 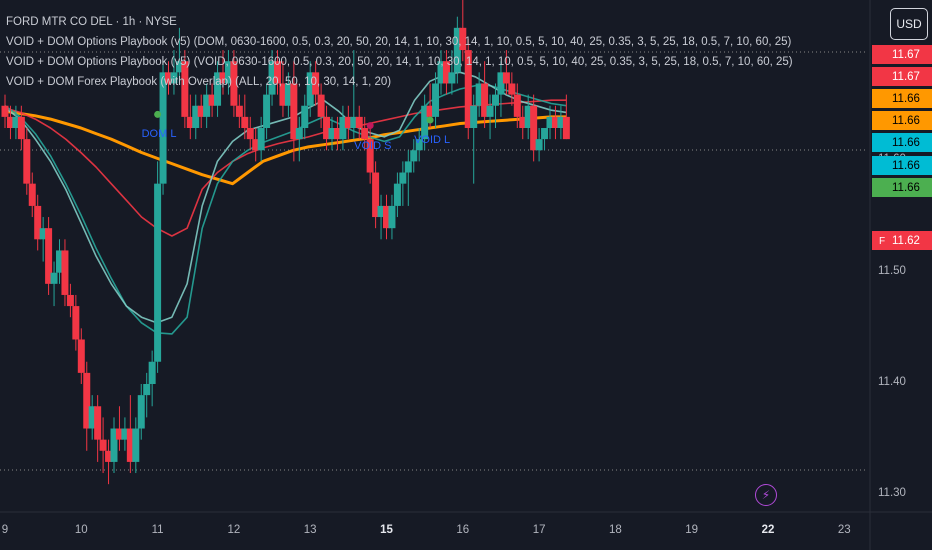 I want to click on chart-title: FORD MTR CO DEL · 1h · NYSE, so click(x=91, y=22).